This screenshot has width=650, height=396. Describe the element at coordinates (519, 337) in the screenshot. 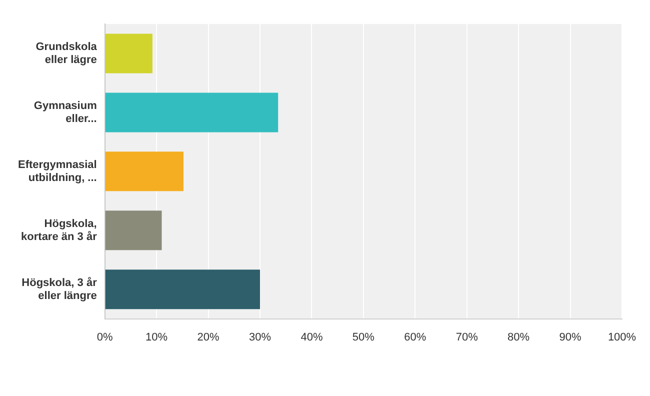

I see `x-tick-label: 80%` at that location.